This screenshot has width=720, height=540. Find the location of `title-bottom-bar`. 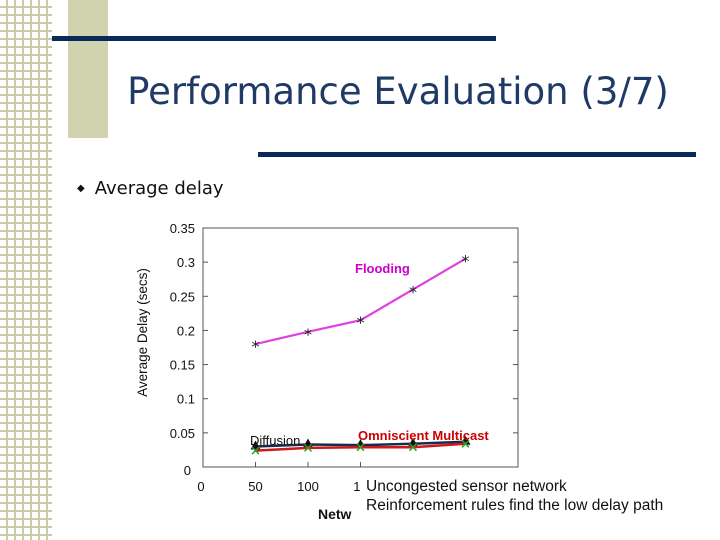

title-bottom-bar is located at coordinates (477, 154).